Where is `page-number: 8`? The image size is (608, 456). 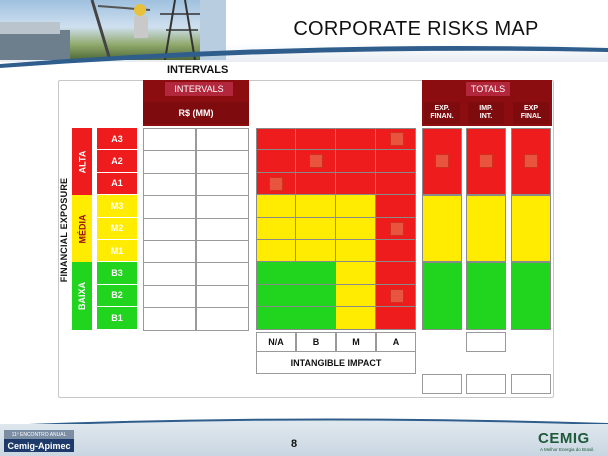 page-number: 8 is located at coordinates (294, 444).